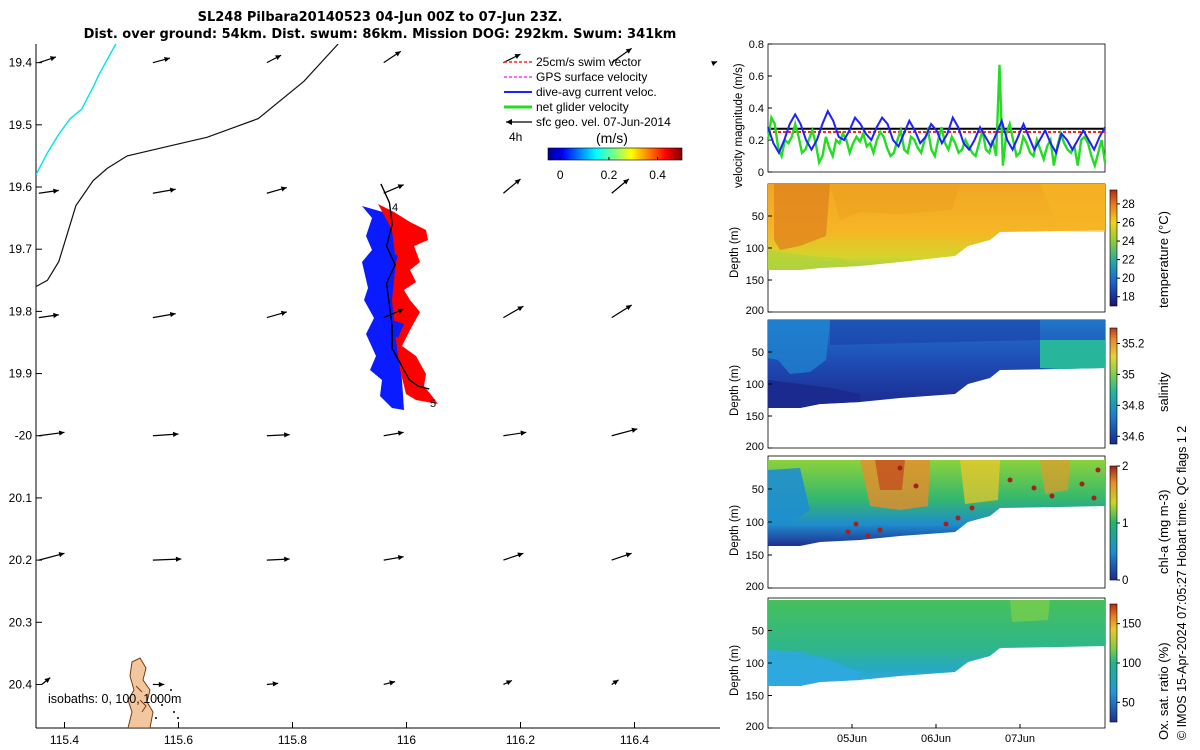 The width and height of the screenshot is (1200, 750). I want to click on map-y-tick-label: 19.7, so click(21, 249).